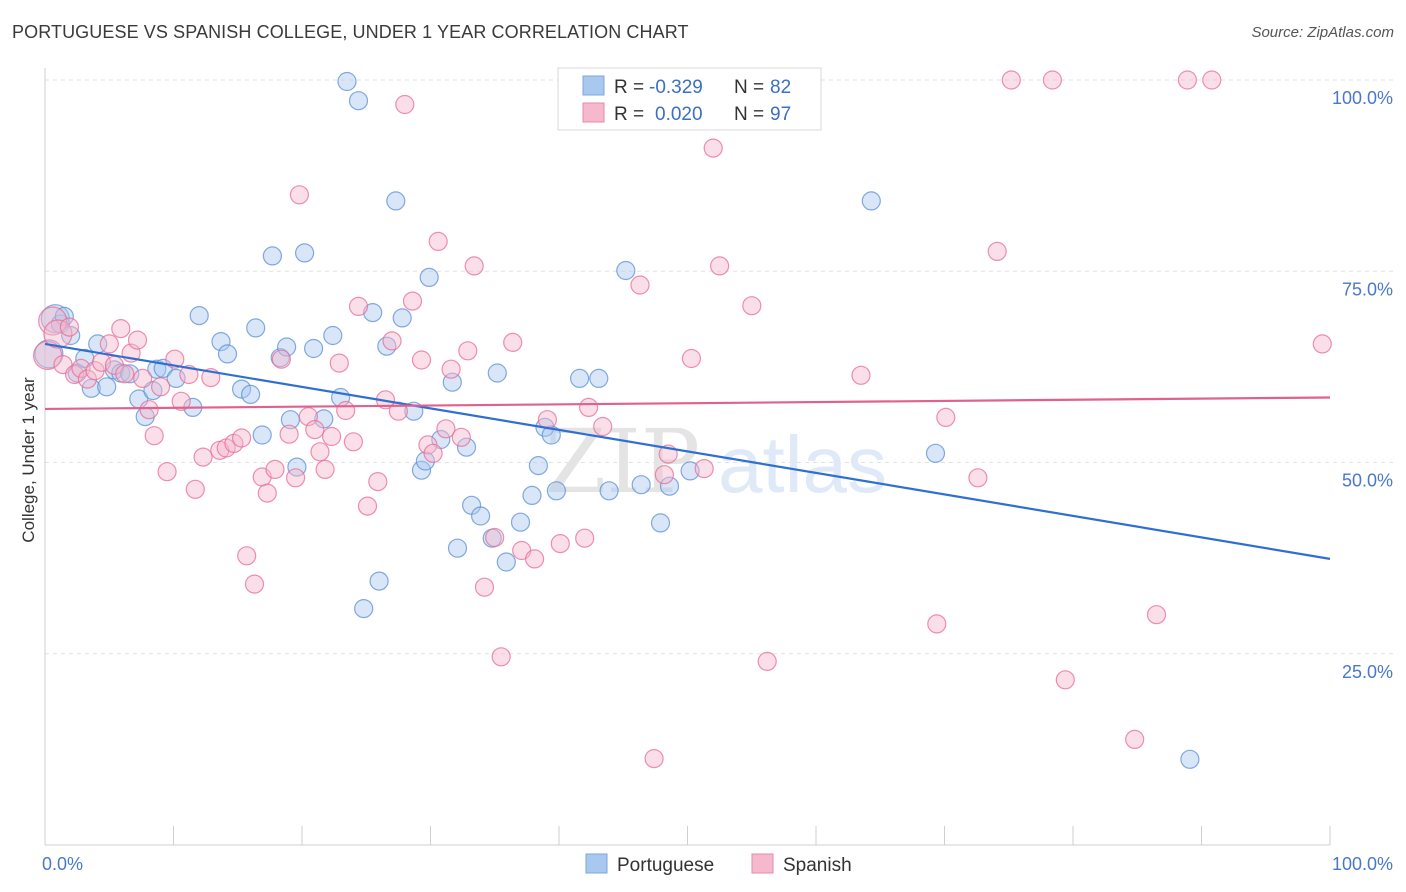 The image size is (1406, 892). What do you see at coordinates (1362, 864) in the screenshot?
I see `x-tick-label-max: 100.0%` at bounding box center [1362, 864].